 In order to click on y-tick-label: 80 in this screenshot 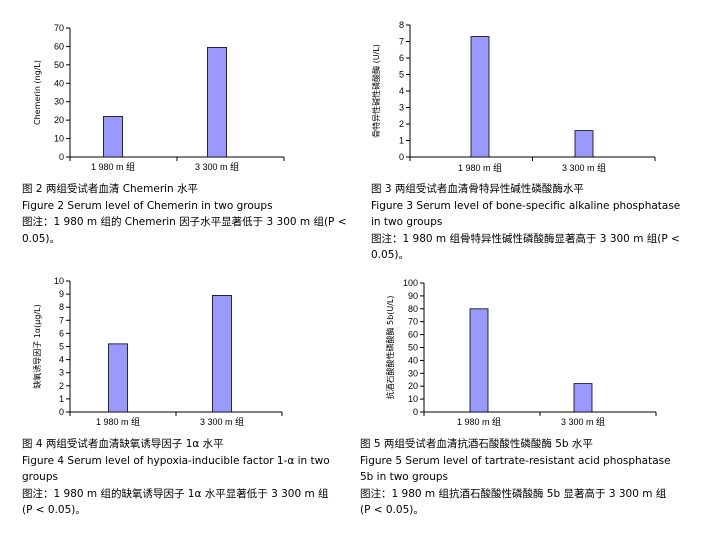, I will do `click(413, 309)`.